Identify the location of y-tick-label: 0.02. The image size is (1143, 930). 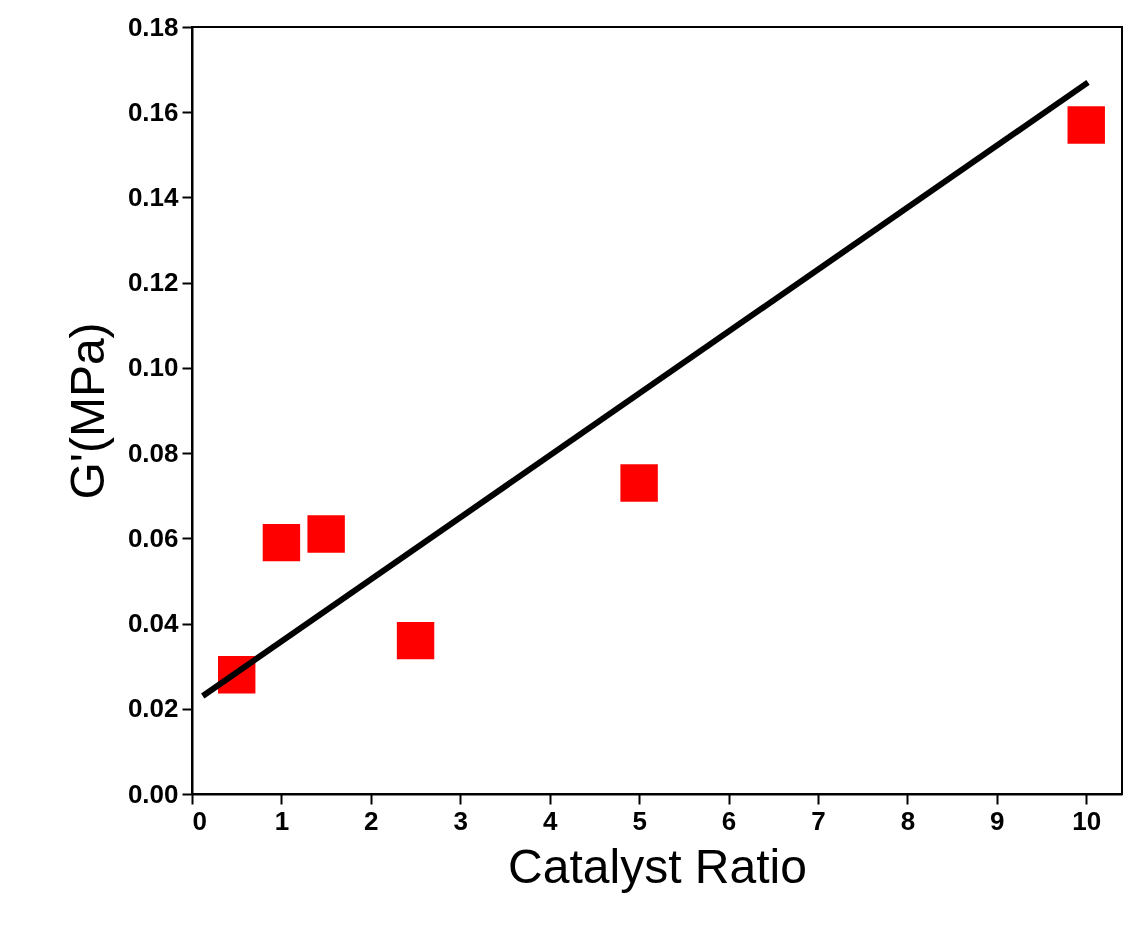
(153, 708).